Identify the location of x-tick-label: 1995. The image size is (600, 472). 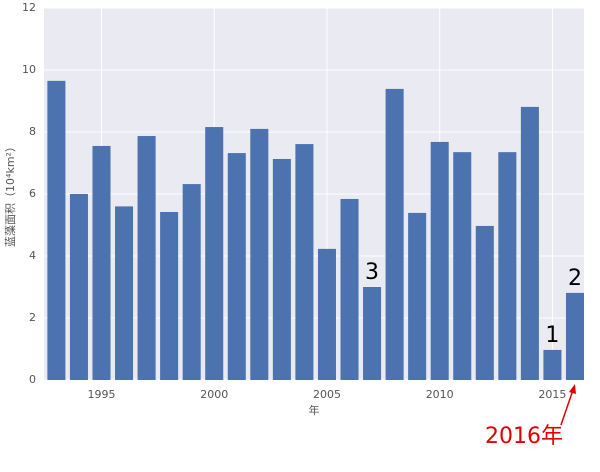
(101, 394).